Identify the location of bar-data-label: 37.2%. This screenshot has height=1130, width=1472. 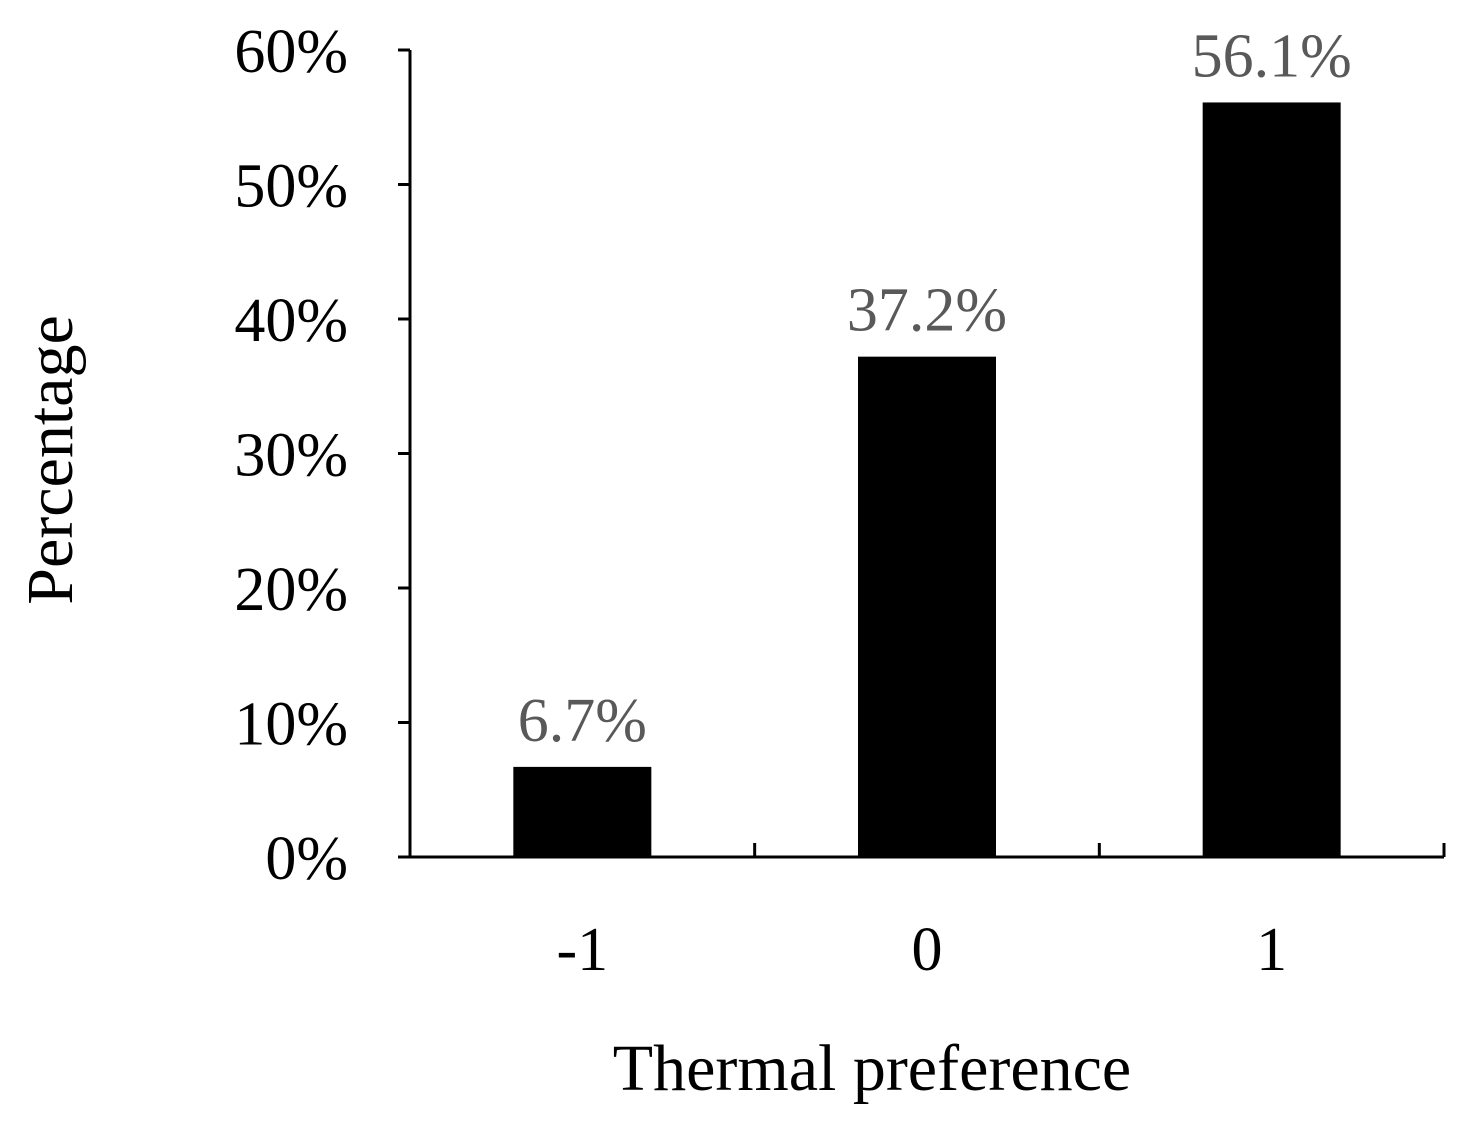
(927, 311).